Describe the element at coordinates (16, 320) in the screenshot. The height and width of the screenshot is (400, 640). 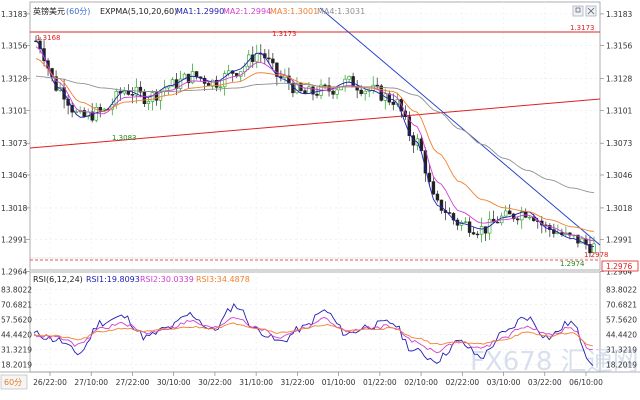
I see `rsi-tick-label-left: 57.5620` at that location.